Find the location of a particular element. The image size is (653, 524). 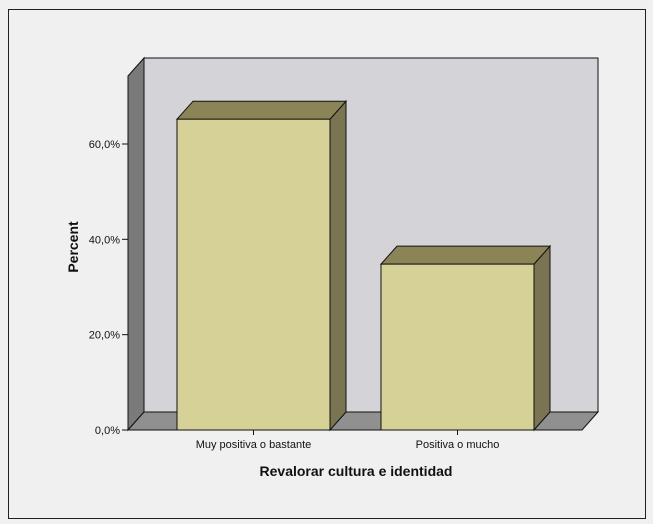

x-tick-label: Positiva o mucho is located at coordinates (458, 445).